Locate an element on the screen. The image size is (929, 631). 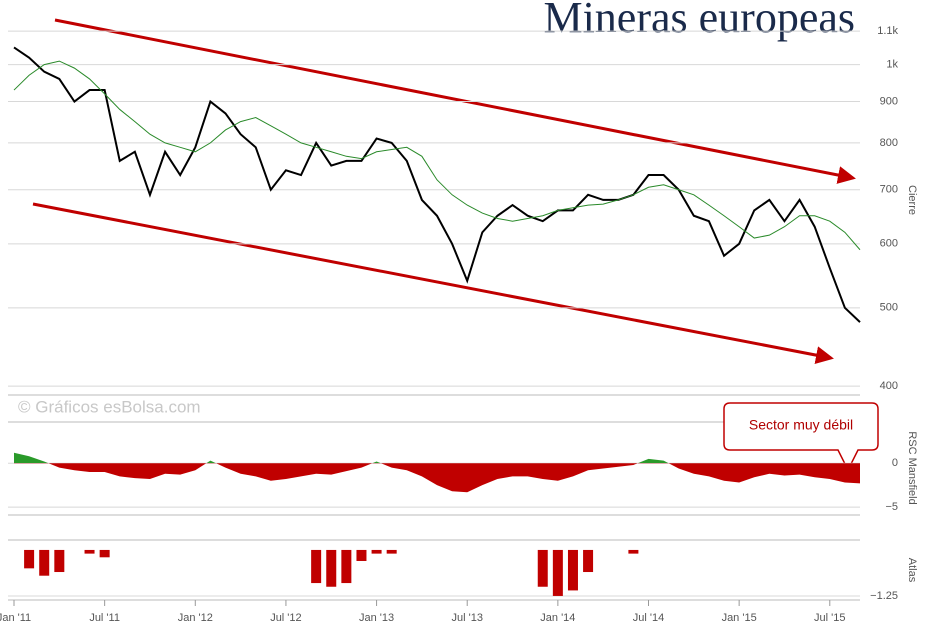
y-axis-title: Cierre is located at coordinates (912, 200).